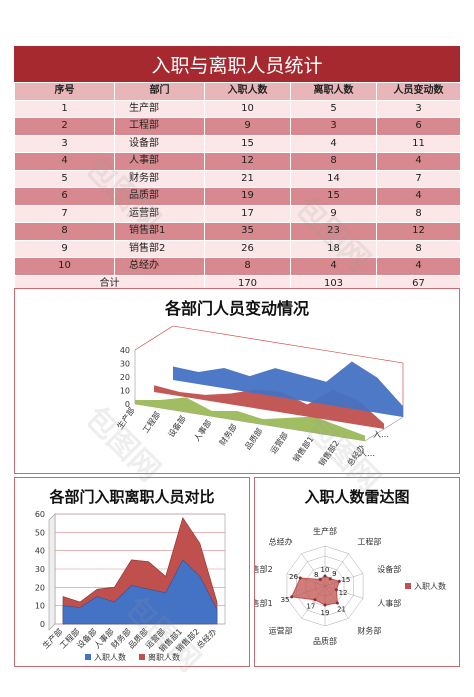  Describe the element at coordinates (247, 108) in the screenshot. I see `row-hired: 10` at that location.